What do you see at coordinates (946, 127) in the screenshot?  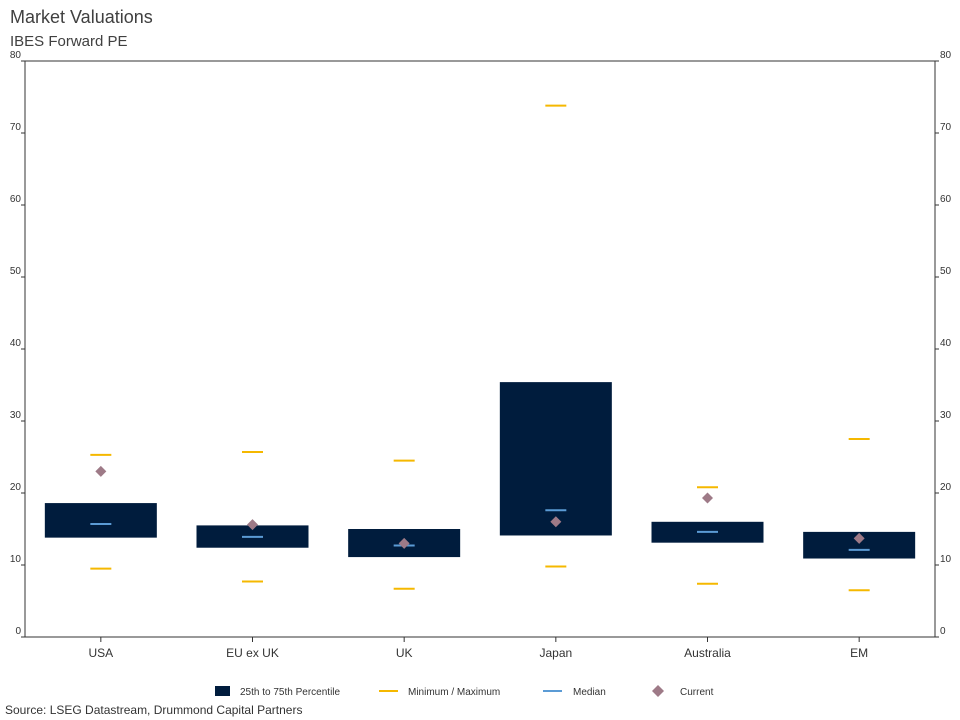 I see `y-tick-label-right: 70` at bounding box center [946, 127].